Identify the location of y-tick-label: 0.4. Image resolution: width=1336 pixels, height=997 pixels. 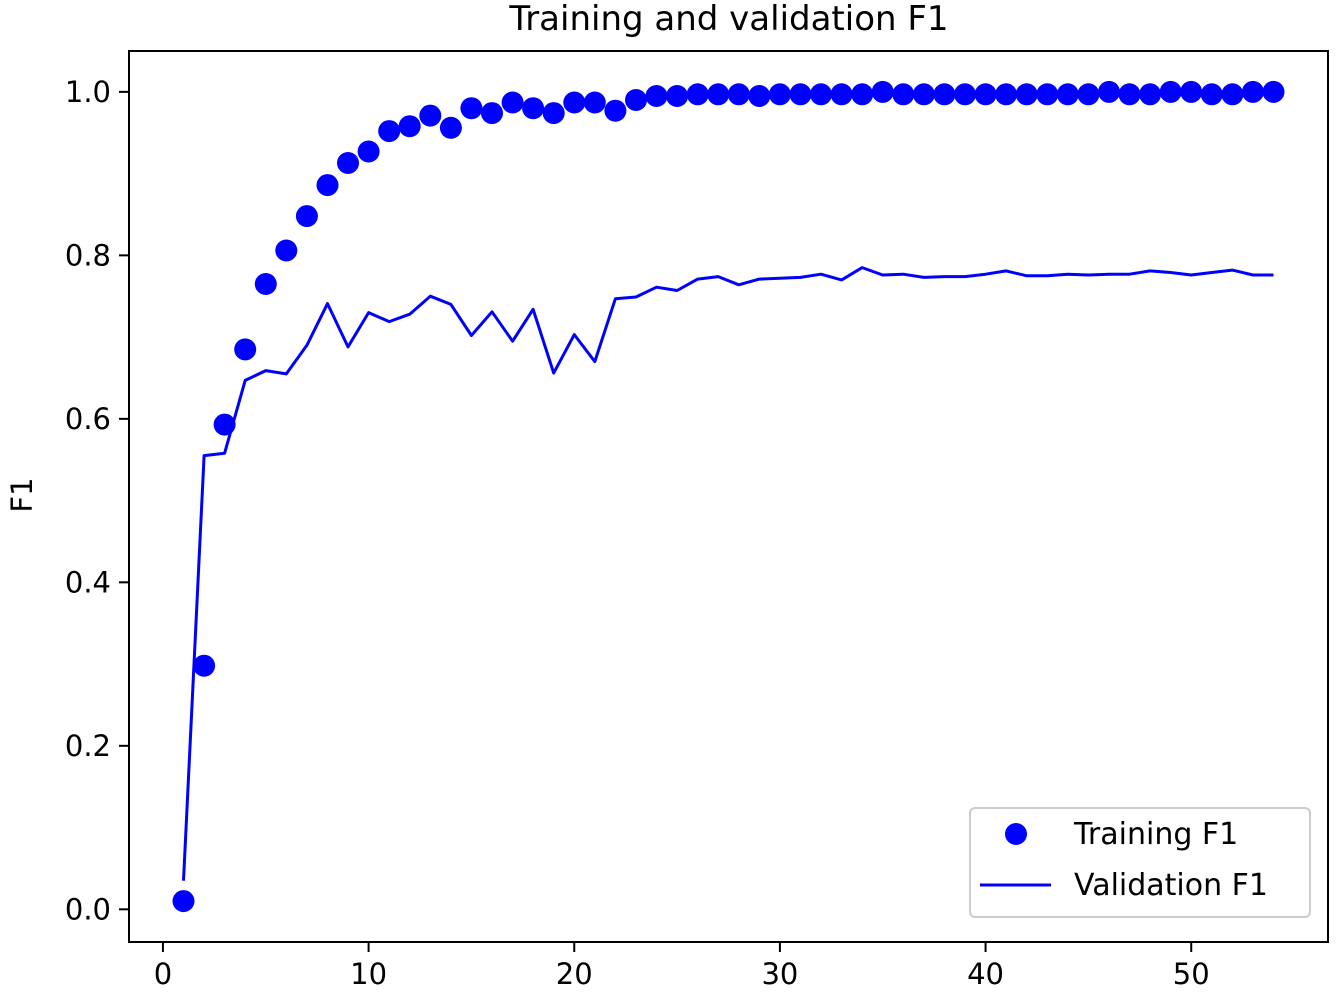
(88, 582).